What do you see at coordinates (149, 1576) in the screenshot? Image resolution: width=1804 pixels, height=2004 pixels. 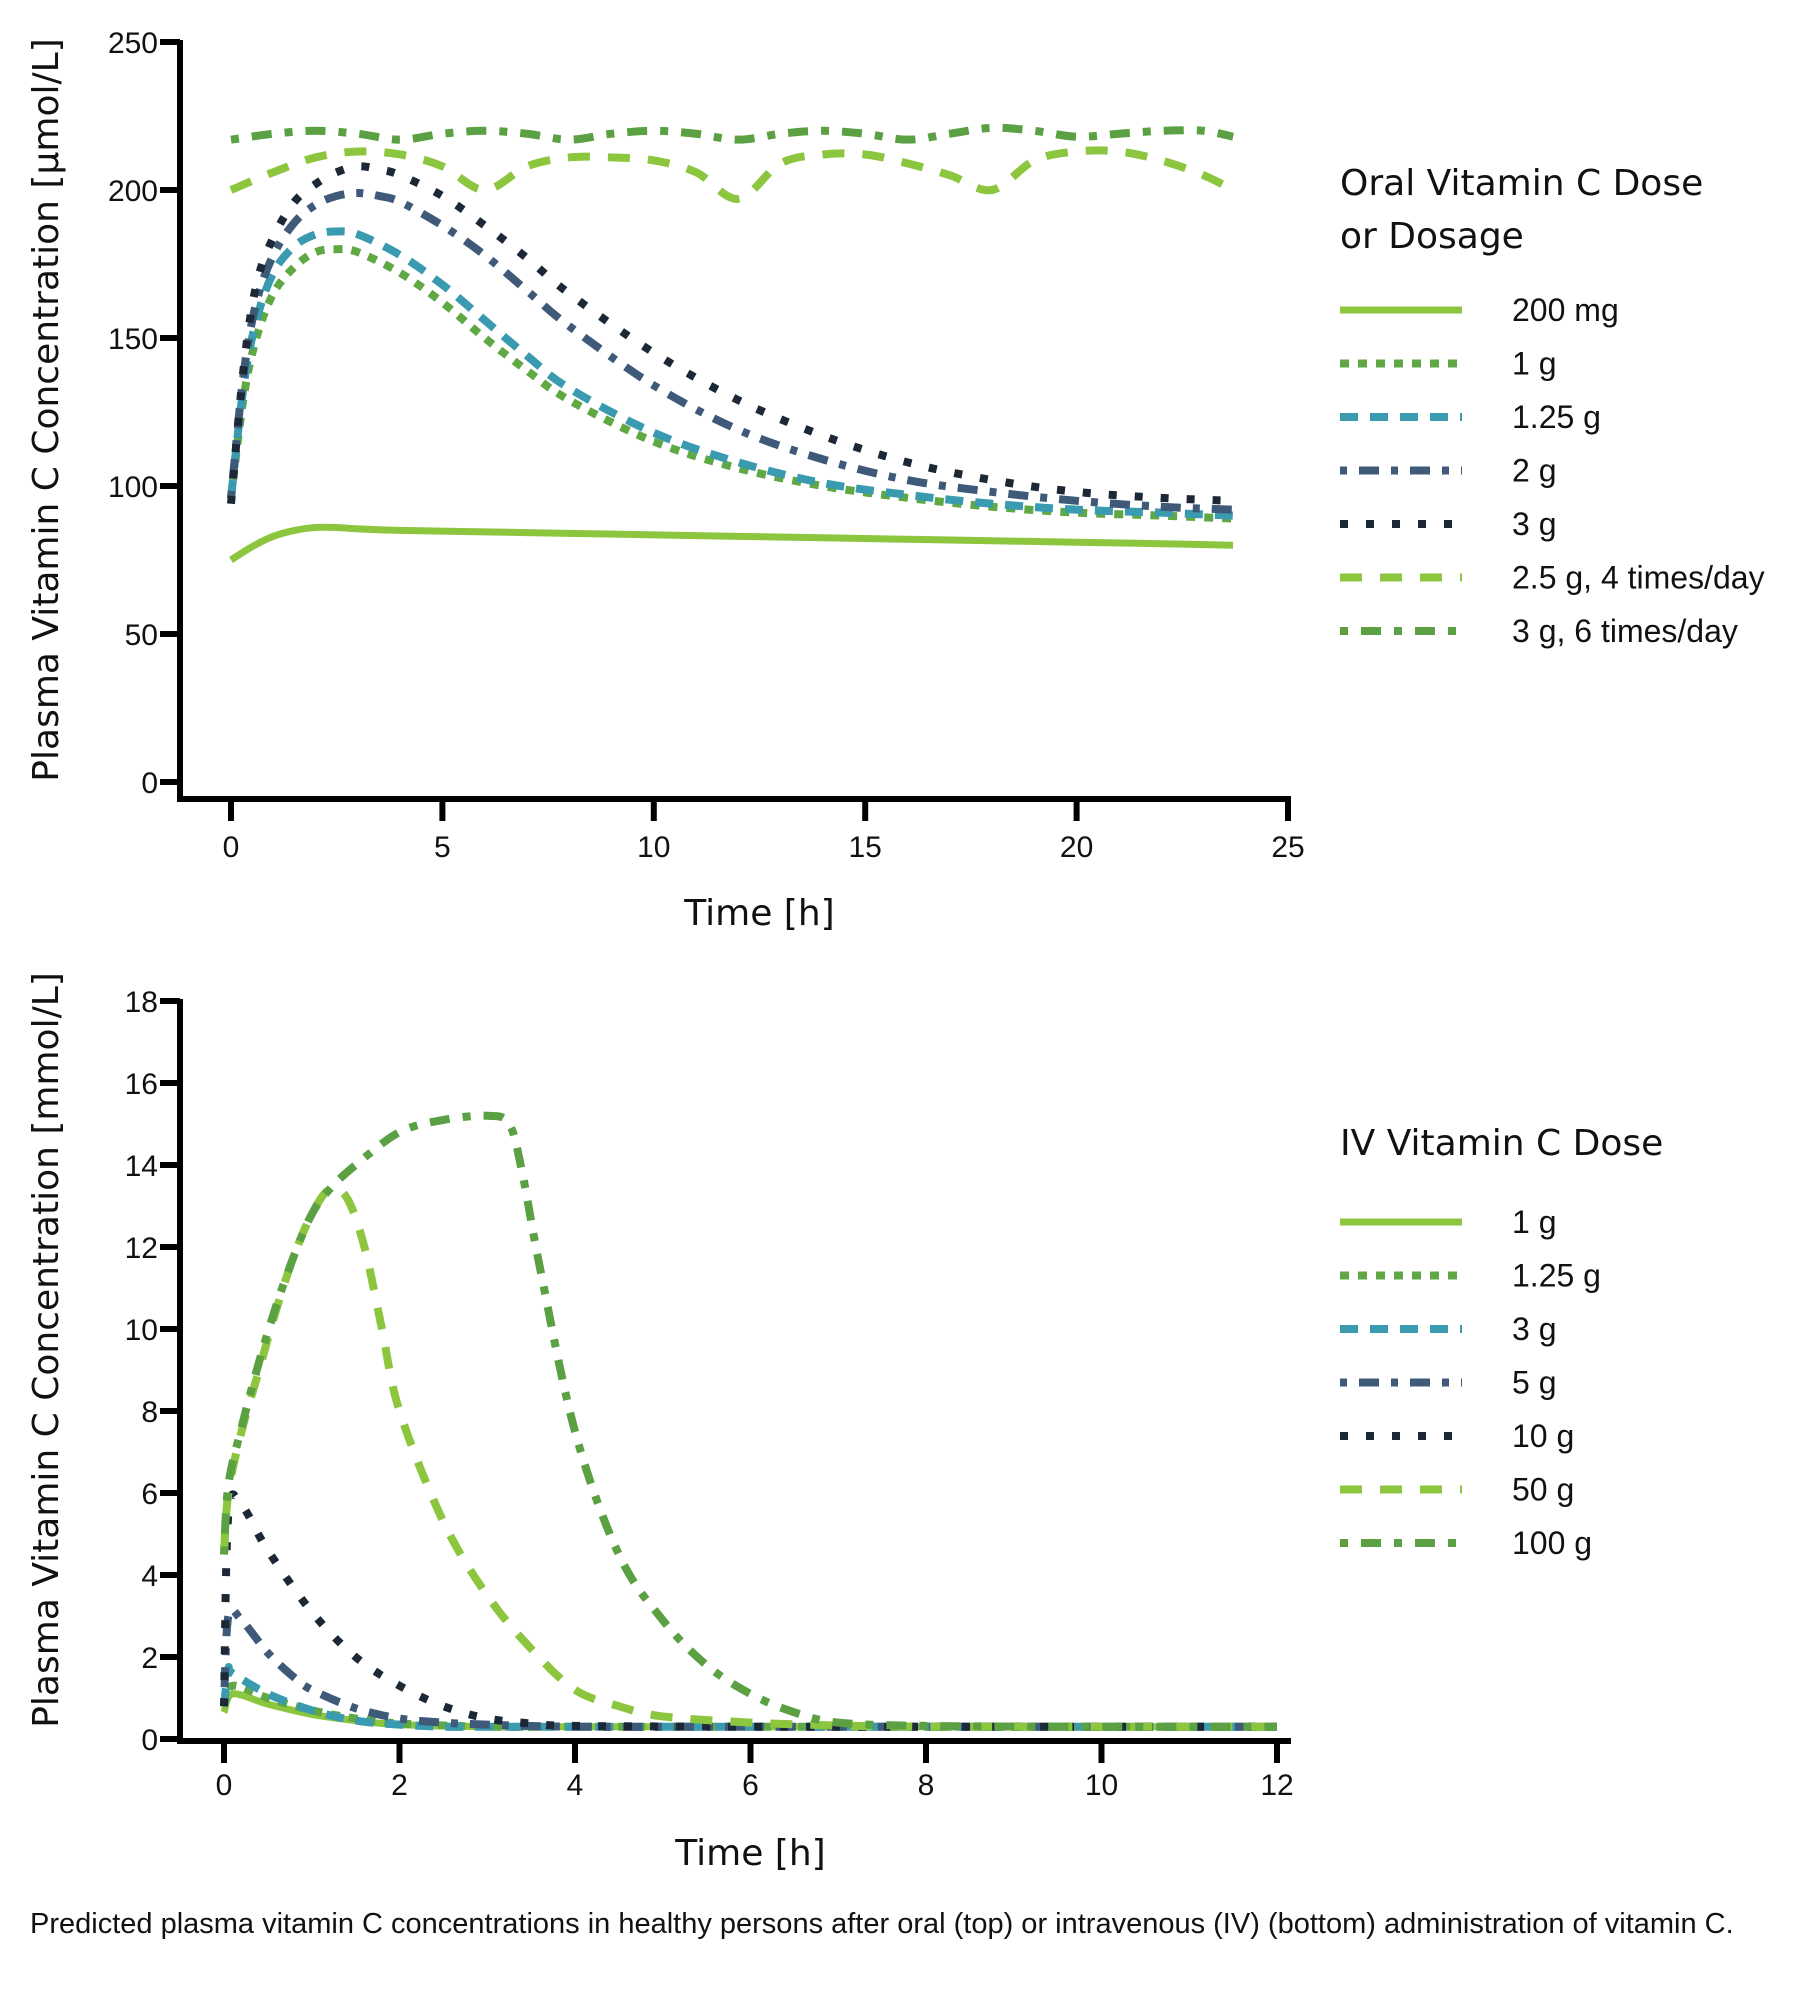 I see `y-tick-label: 4` at bounding box center [149, 1576].